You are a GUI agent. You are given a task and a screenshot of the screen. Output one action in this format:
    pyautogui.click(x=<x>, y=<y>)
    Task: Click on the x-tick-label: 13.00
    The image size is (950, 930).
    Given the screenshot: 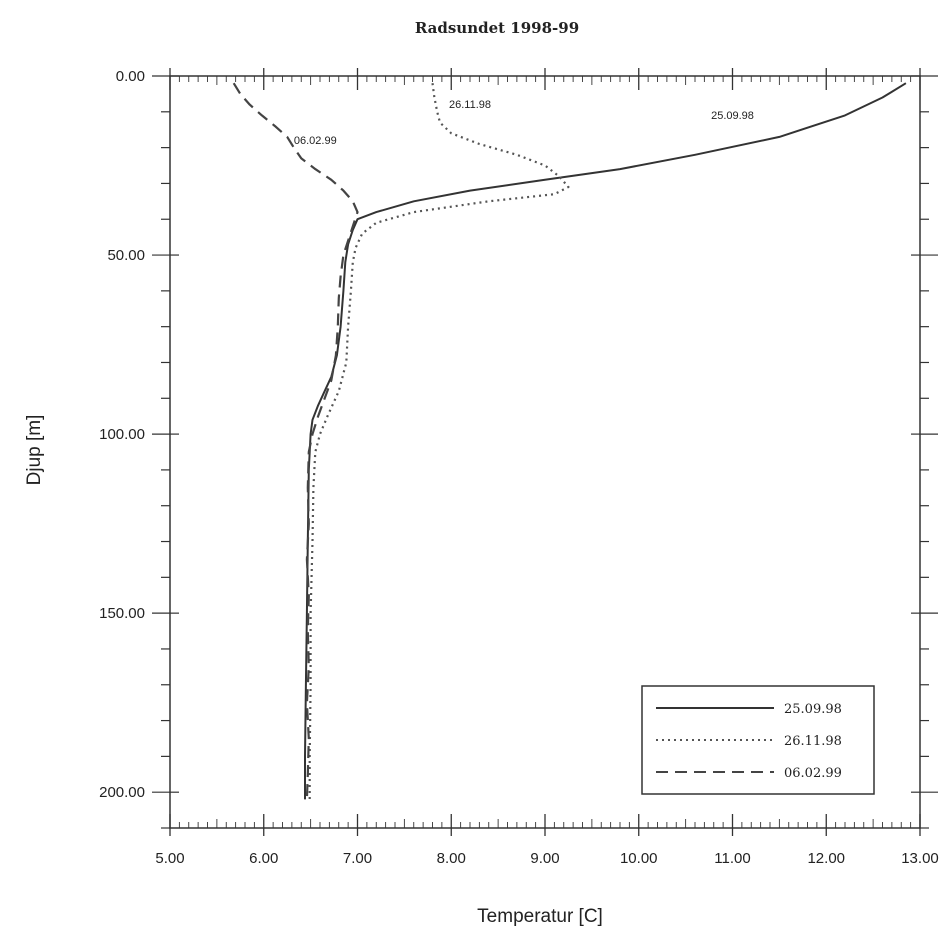 What is the action you would take?
    pyautogui.click(x=920, y=858)
    